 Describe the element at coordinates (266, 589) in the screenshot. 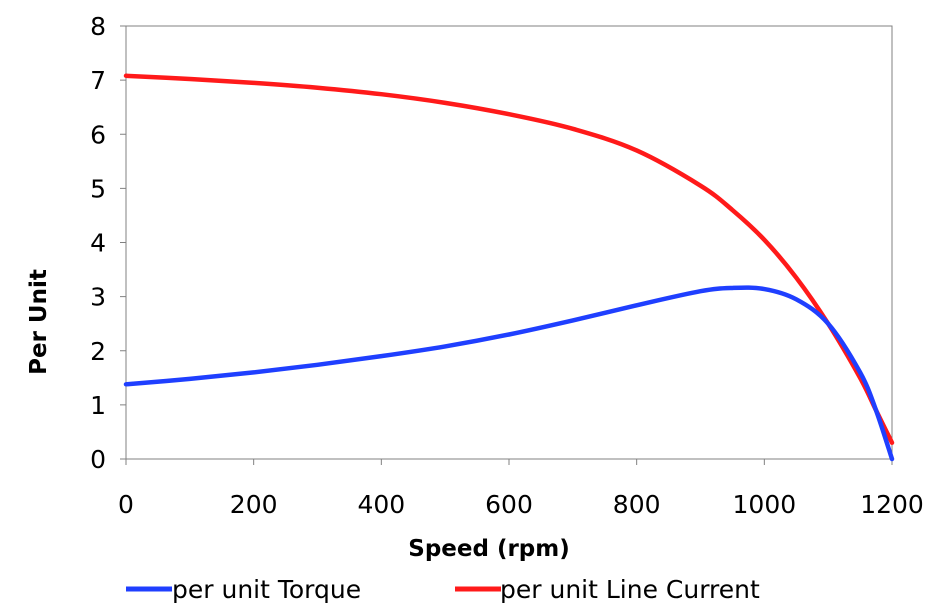

I see `legend-label: per unit Torque` at that location.